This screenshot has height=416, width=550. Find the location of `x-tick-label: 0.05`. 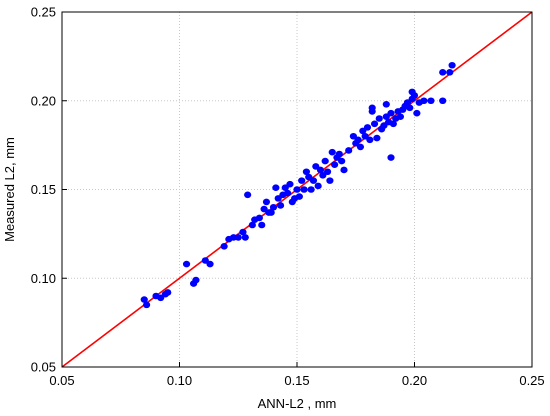

x-tick-label: 0.05 is located at coordinates (61, 380).